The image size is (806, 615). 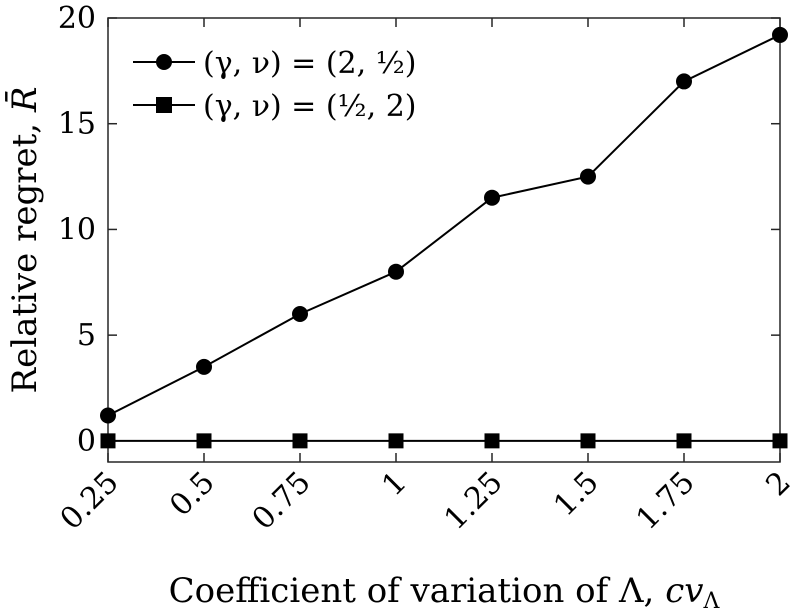 What do you see at coordinates (275, 85) in the screenshot?
I see `legend: (γ, ν) = (2, ½) (γ, ν) = (½, 2)` at bounding box center [275, 85].